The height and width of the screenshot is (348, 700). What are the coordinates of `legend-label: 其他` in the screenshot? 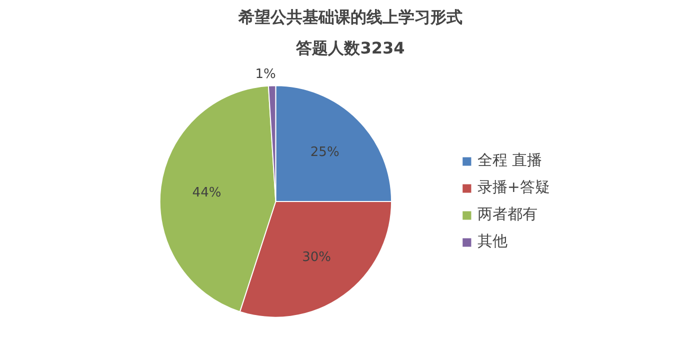 It's located at (492, 241).